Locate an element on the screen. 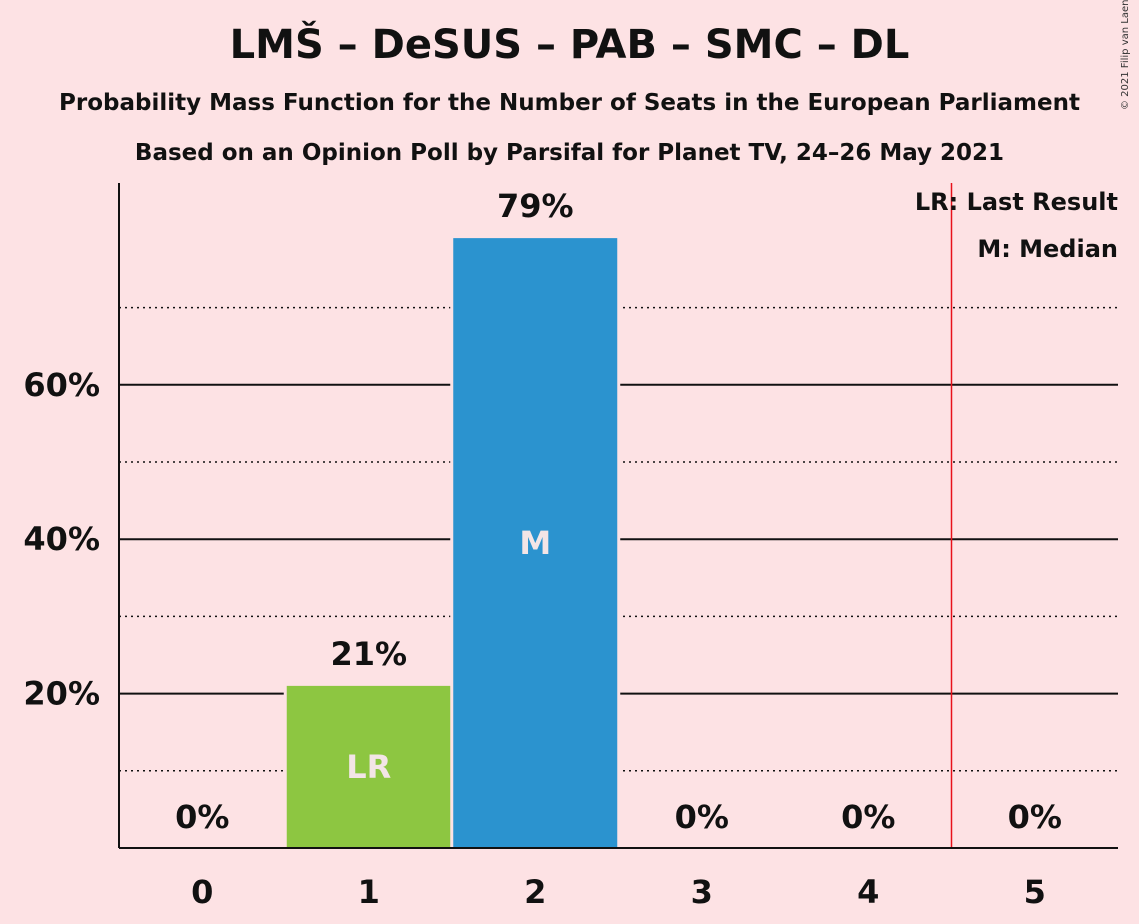 The height and width of the screenshot is (924, 1139). bar-marker-lr: LR is located at coordinates (368, 767).